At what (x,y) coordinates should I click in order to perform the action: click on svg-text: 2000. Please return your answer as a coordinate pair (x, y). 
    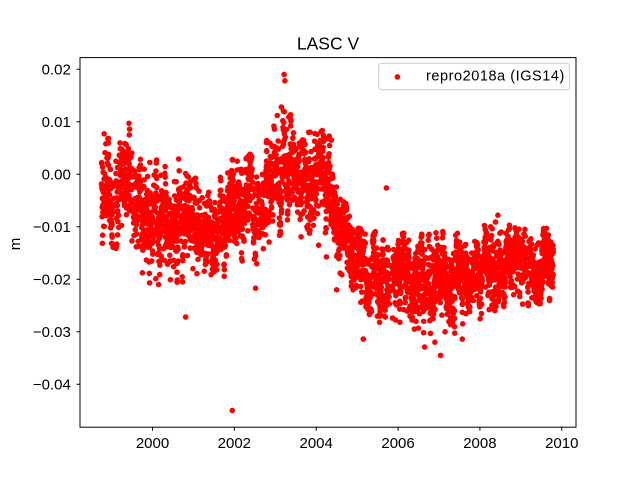
    Looking at the image, I should click on (152, 443).